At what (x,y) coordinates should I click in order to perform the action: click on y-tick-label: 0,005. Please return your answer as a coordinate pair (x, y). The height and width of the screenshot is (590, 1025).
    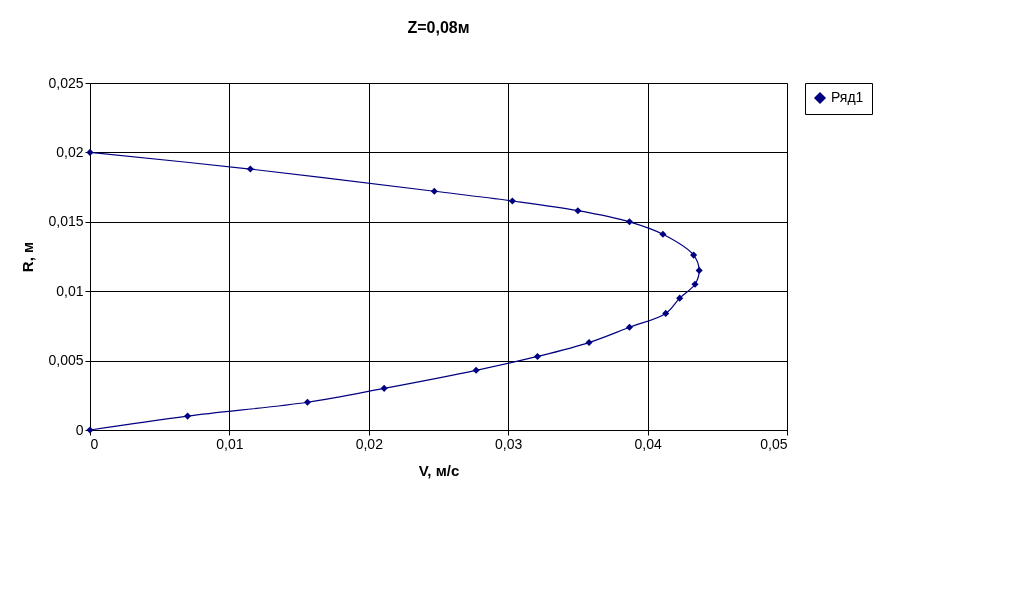
    Looking at the image, I should click on (66, 360).